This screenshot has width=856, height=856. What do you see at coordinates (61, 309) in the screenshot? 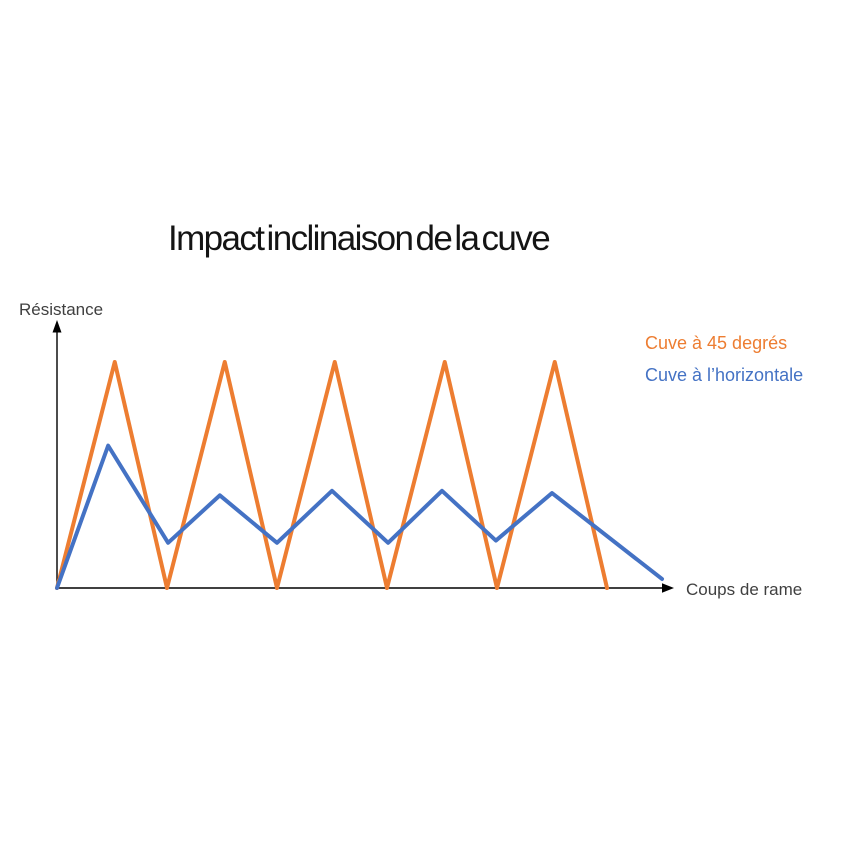
I see `y-axis-label: Résistance` at bounding box center [61, 309].